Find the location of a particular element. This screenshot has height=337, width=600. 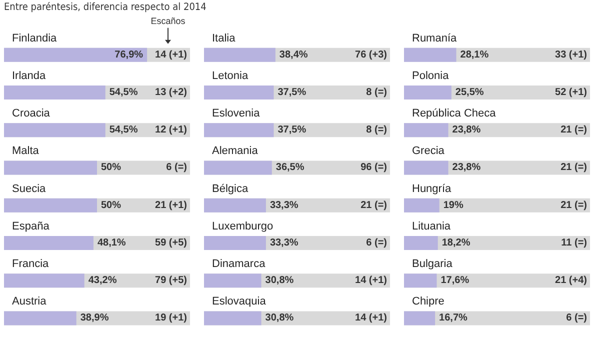

y-tick-label: Suecia is located at coordinates (29, 188).